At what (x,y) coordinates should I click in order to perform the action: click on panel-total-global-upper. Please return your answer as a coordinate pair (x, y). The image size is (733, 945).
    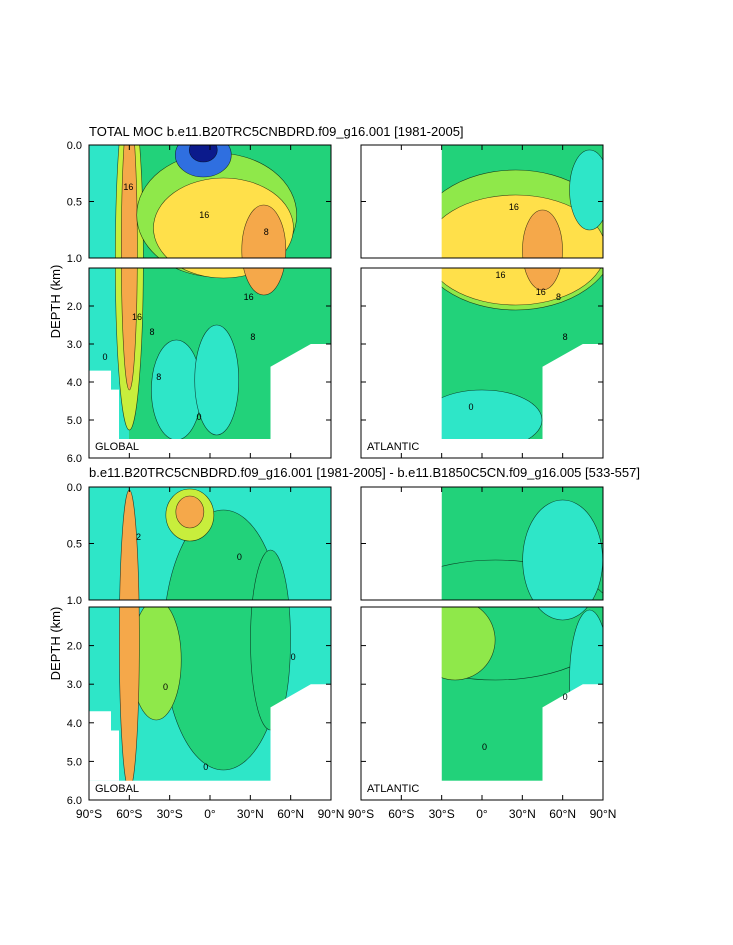
    Looking at the image, I should click on (210, 201).